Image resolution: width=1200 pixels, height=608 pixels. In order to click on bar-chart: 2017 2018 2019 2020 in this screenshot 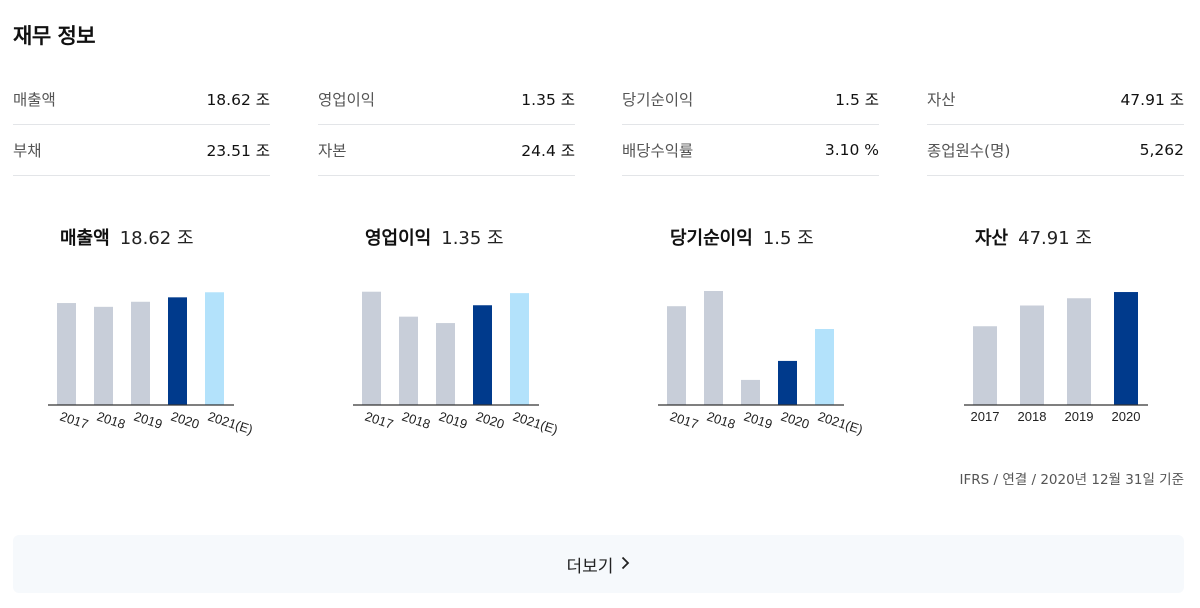, I will do `click(1056, 358)`.